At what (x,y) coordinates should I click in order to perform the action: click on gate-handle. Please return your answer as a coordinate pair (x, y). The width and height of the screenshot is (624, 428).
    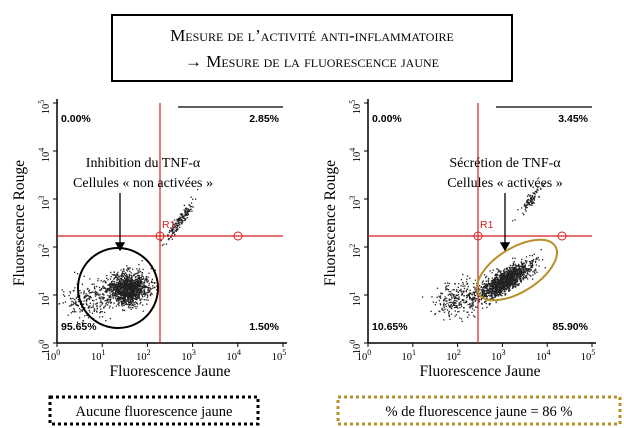
    Looking at the image, I should click on (562, 236).